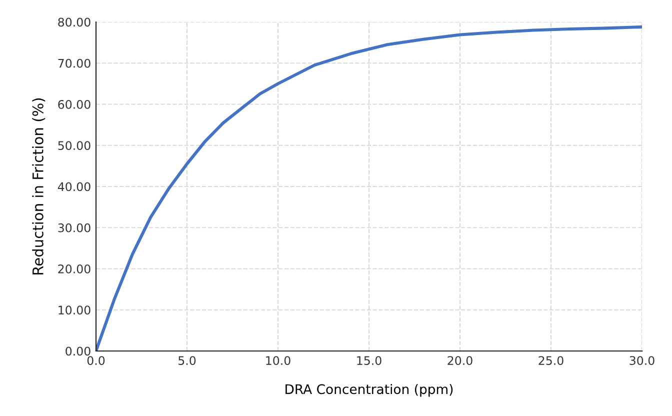 The image size is (672, 416). Describe the element at coordinates (74, 145) in the screenshot. I see `y-tick-label: 50.00` at that location.